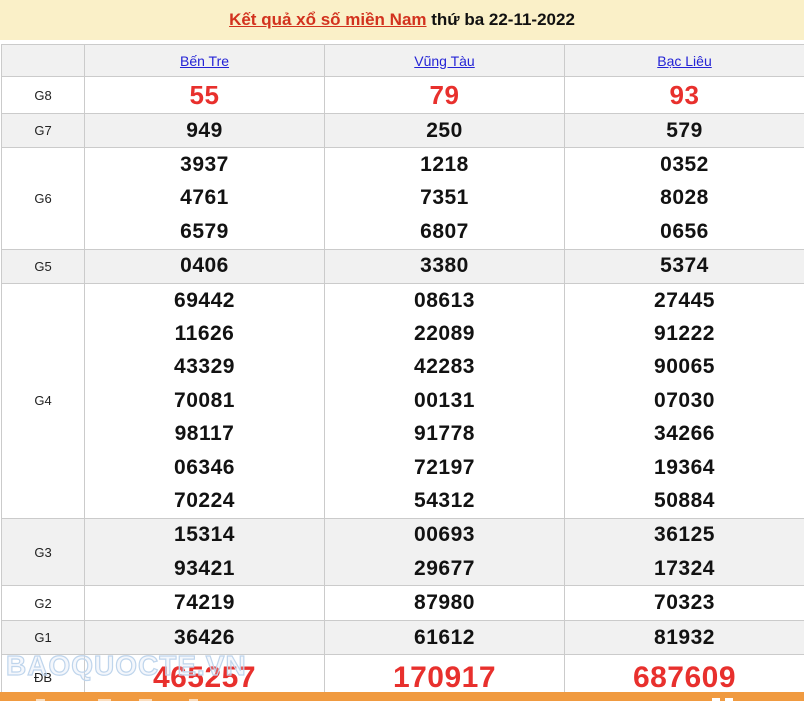 The width and height of the screenshot is (804, 701). I want to click on prize-cell: 36426, so click(204, 637).